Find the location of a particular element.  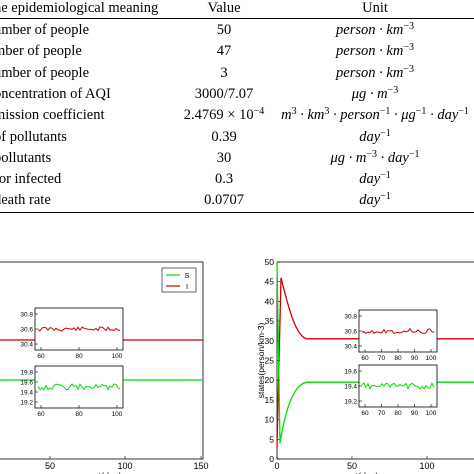

right-inset-I: 30.8 30.6 30.4 60 70 80 90 100 is located at coordinates (391, 335).